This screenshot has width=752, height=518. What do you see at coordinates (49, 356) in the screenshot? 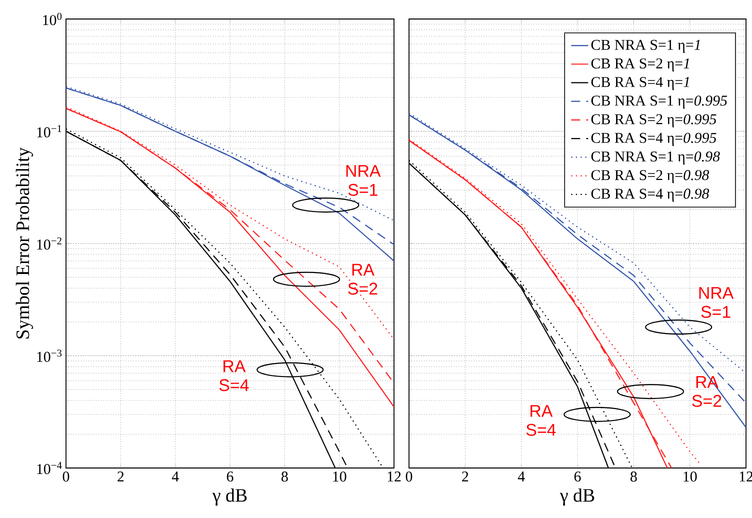
I see `y-tick-label: 10$^{−3}$` at bounding box center [49, 356].